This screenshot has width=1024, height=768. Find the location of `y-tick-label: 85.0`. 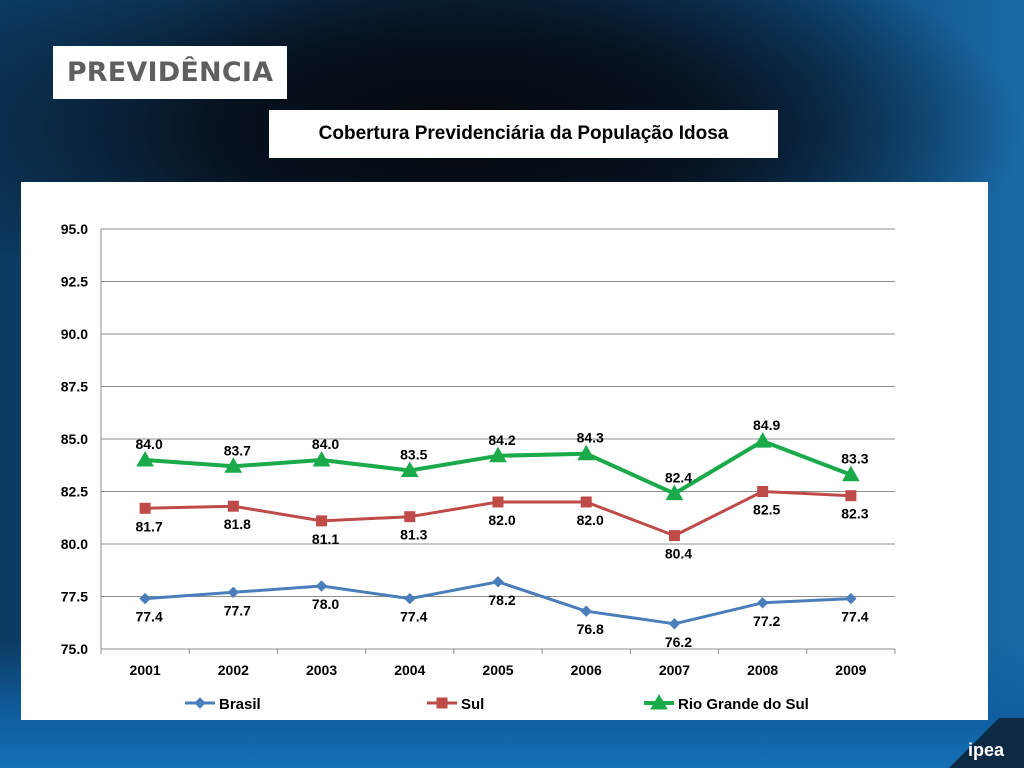

y-tick-label: 85.0 is located at coordinates (74, 439).